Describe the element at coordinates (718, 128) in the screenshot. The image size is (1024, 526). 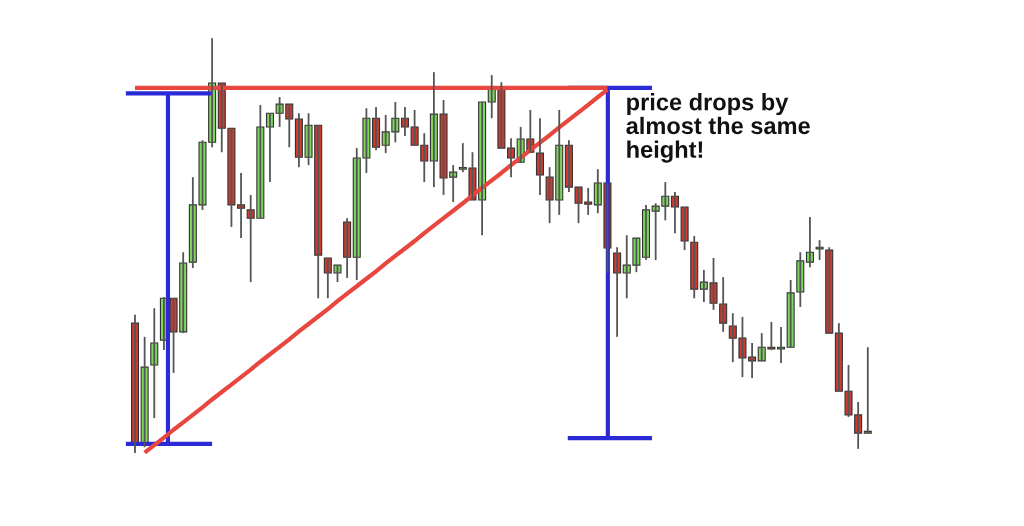
I see `annotation: price drops by almost the same height!` at that location.